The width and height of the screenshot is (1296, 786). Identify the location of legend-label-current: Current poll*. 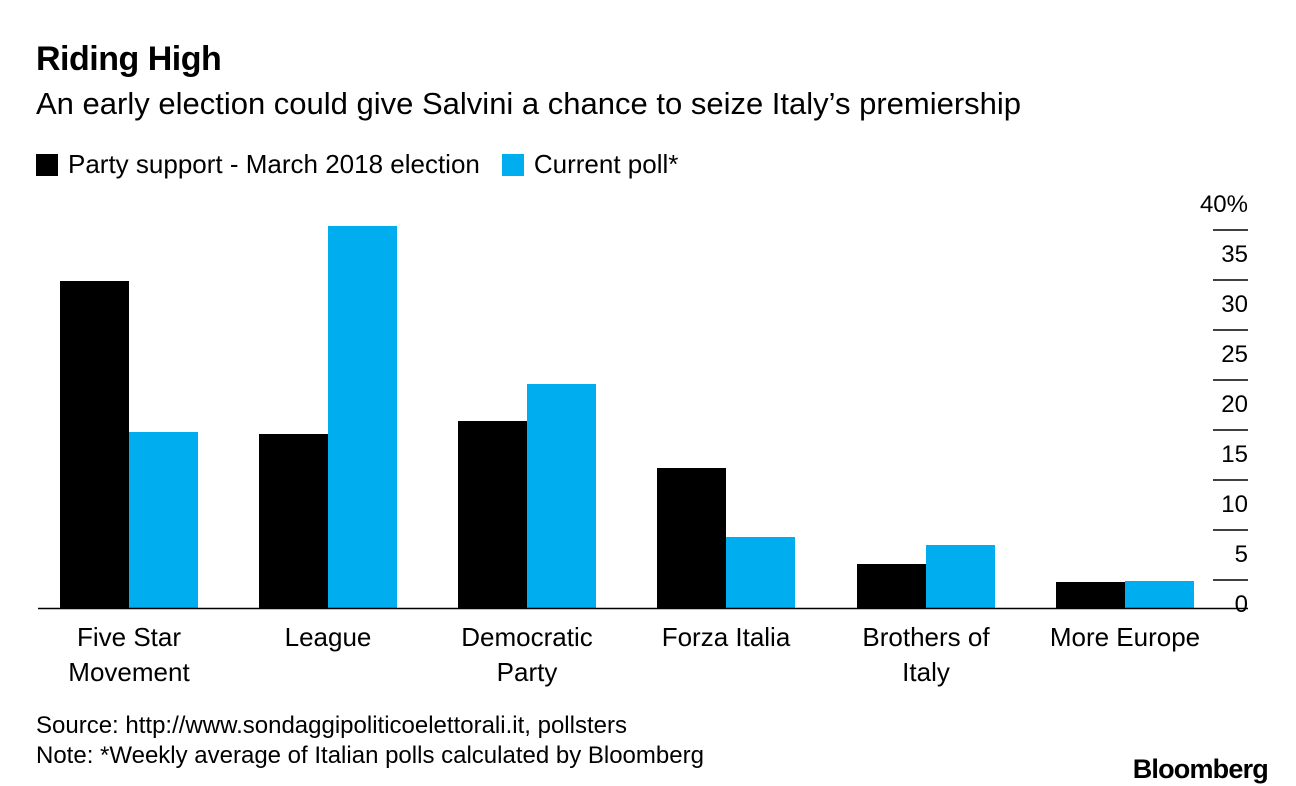
(606, 164).